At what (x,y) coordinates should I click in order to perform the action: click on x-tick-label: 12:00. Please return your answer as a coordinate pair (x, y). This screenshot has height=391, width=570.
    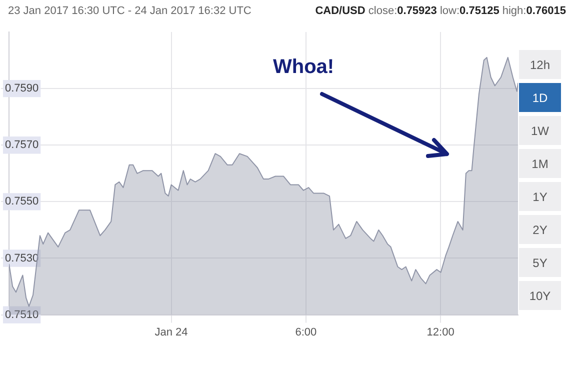
    Looking at the image, I should click on (440, 332).